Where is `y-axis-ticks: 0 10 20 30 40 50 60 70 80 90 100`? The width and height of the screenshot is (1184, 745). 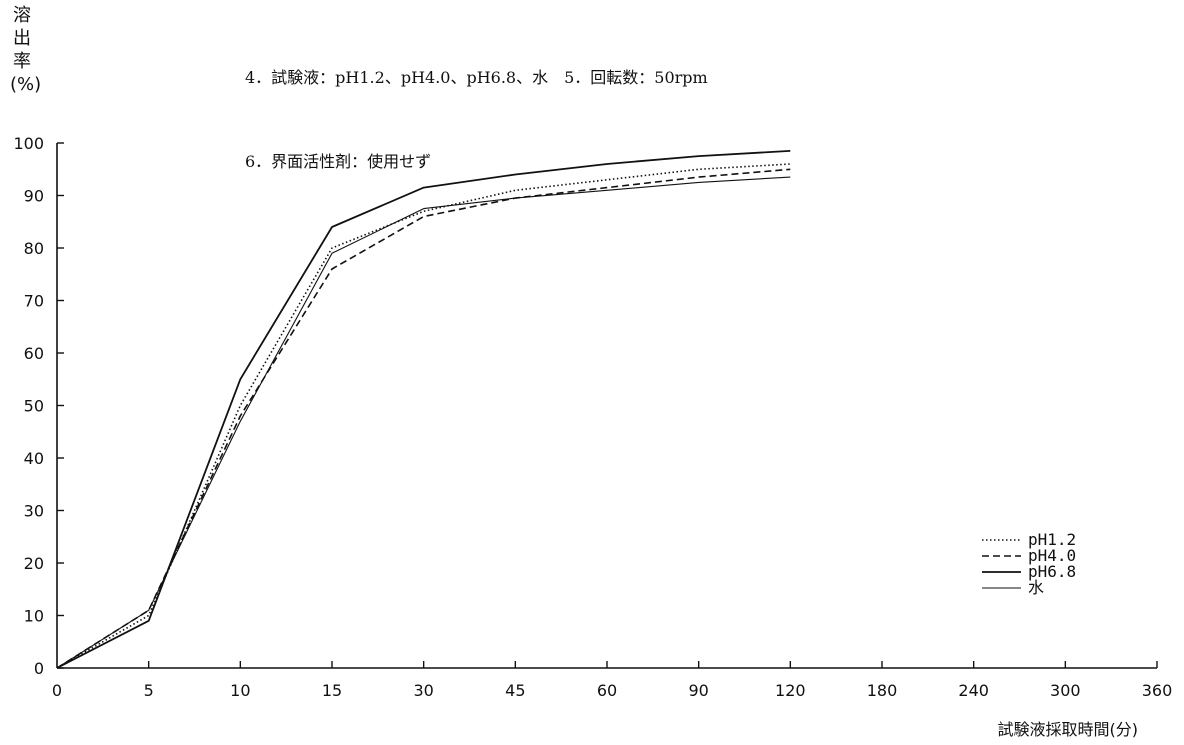 y-axis-ticks: 0 10 20 30 40 50 60 70 80 90 100 is located at coordinates (38, 406).